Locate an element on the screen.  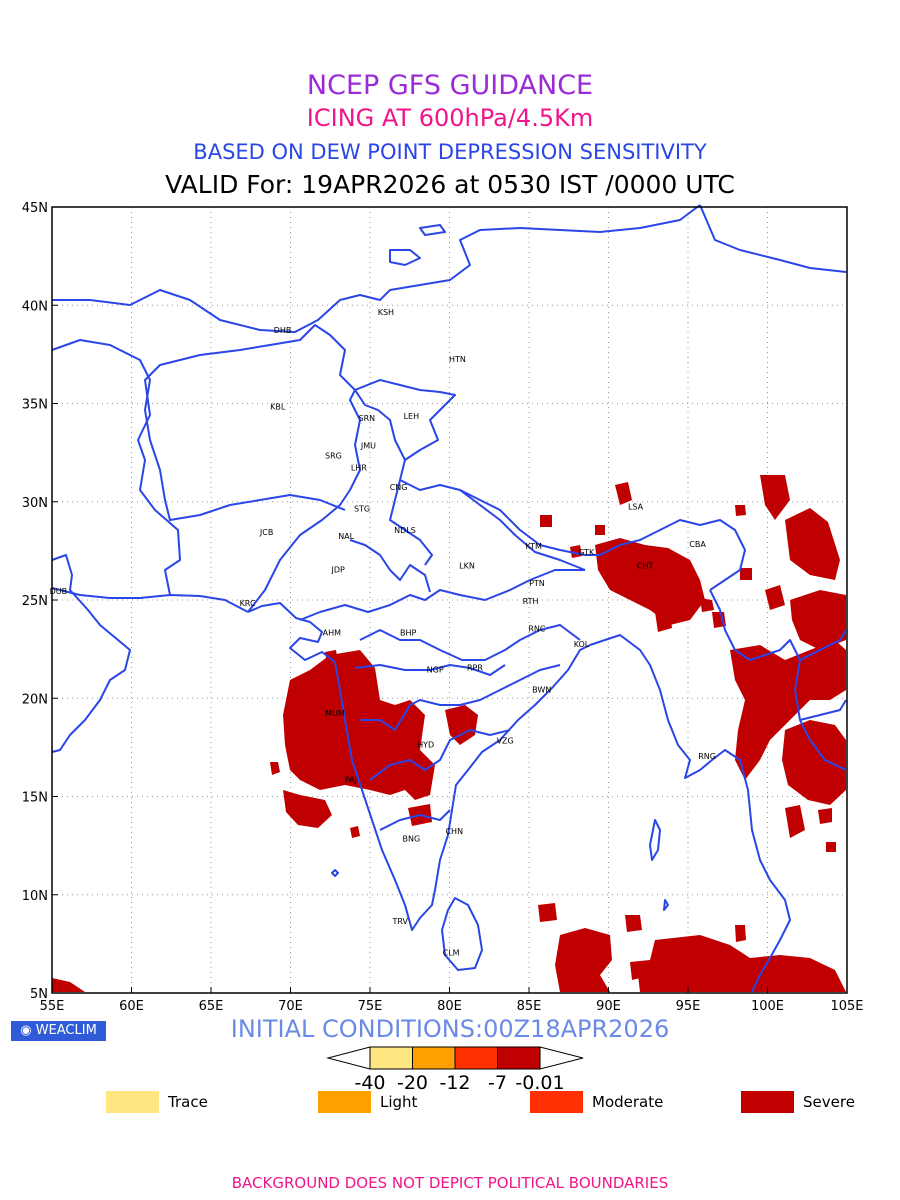
border-tibet is located at coordinates (405, 420).